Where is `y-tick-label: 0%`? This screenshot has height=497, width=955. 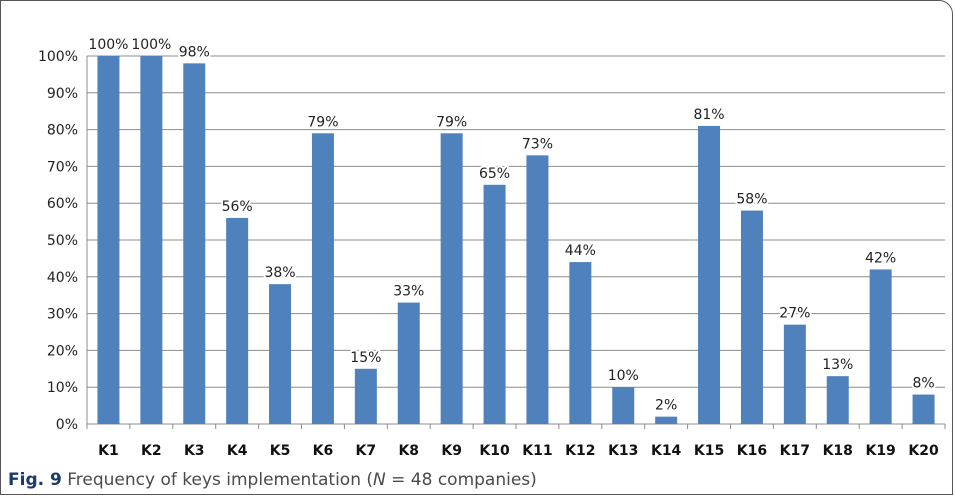
y-tick-label: 0% is located at coordinates (67, 425).